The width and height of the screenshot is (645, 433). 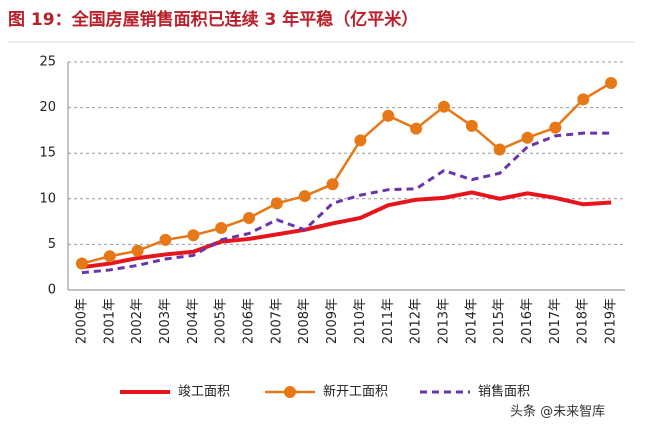 What do you see at coordinates (416, 321) in the screenshot?
I see `x-tick-label: 2012年` at bounding box center [416, 321].